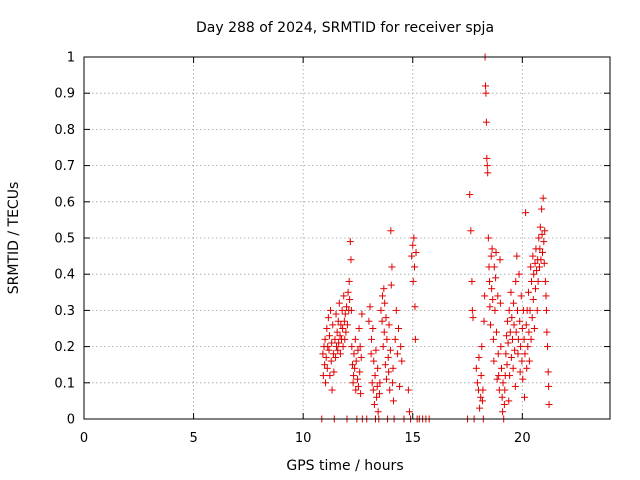 The width and height of the screenshot is (640, 480). Describe the element at coordinates (64, 275) in the screenshot. I see `y-tick-label: 0.4` at that location.